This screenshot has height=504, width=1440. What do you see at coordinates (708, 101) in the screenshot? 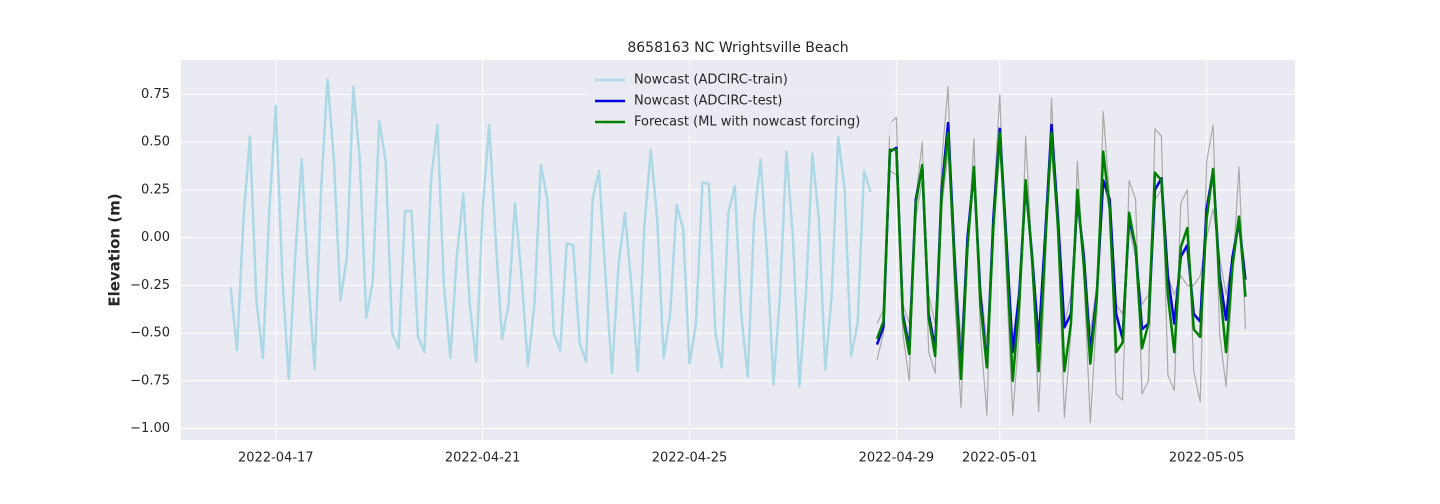
I see `legend-label: Nowcast (ADCIRC-test)` at bounding box center [708, 101].